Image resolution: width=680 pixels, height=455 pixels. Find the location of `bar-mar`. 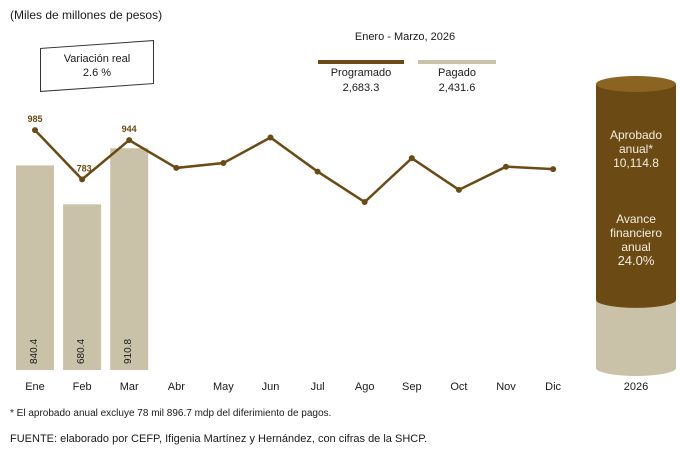

bar-mar is located at coordinates (129, 259).